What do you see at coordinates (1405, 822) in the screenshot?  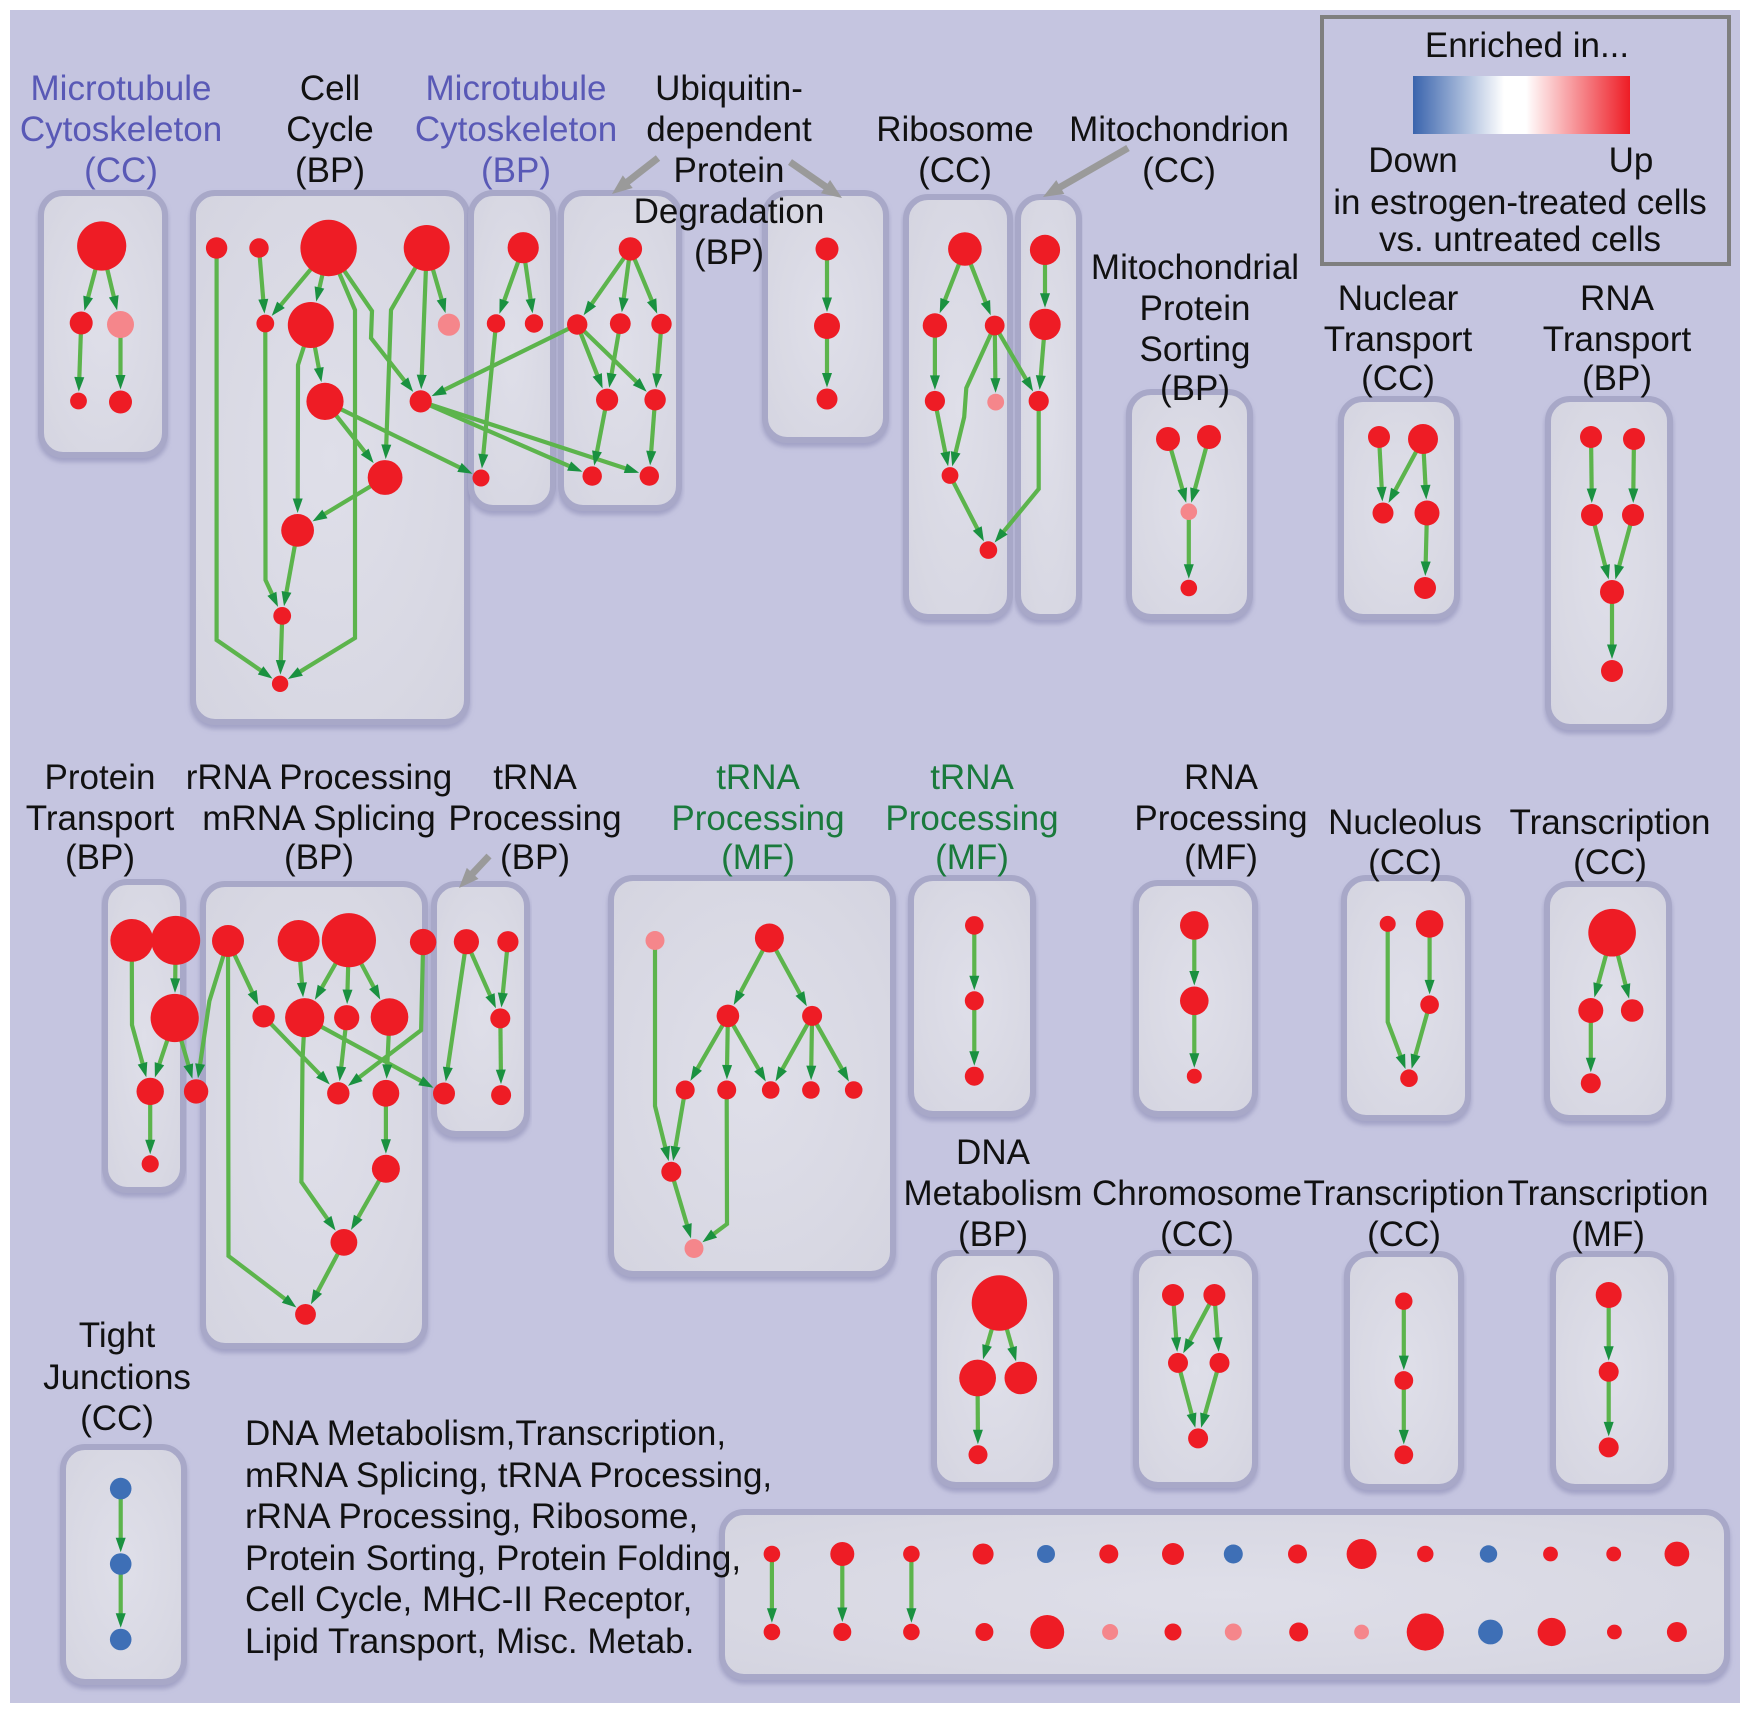 I see `svg-text: Nucleolus` at bounding box center [1405, 822].